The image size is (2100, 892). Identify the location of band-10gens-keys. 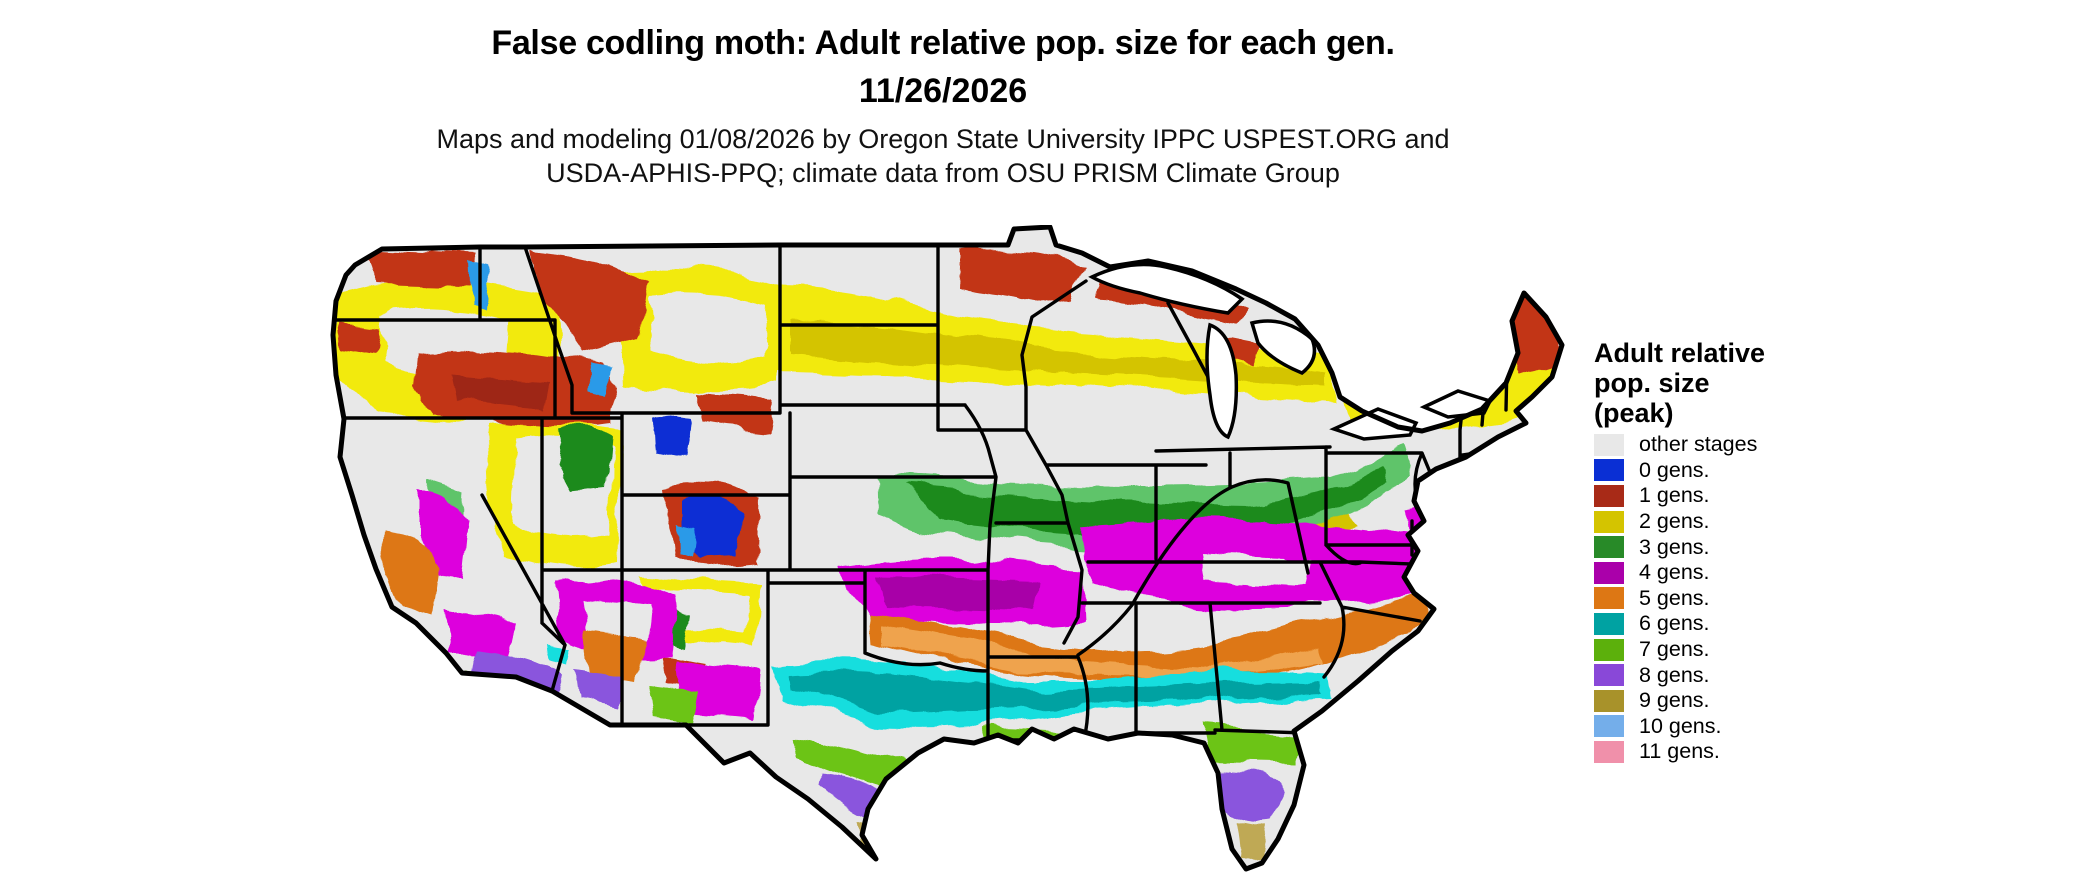
(1253, 875).